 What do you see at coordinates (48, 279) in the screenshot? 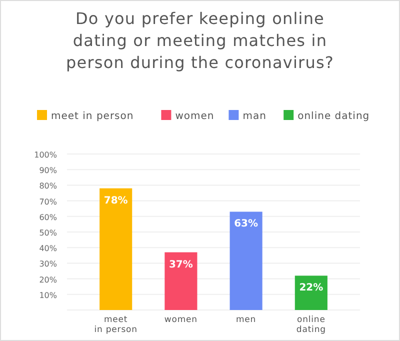
I see `y-tick-label: 20%` at bounding box center [48, 279].